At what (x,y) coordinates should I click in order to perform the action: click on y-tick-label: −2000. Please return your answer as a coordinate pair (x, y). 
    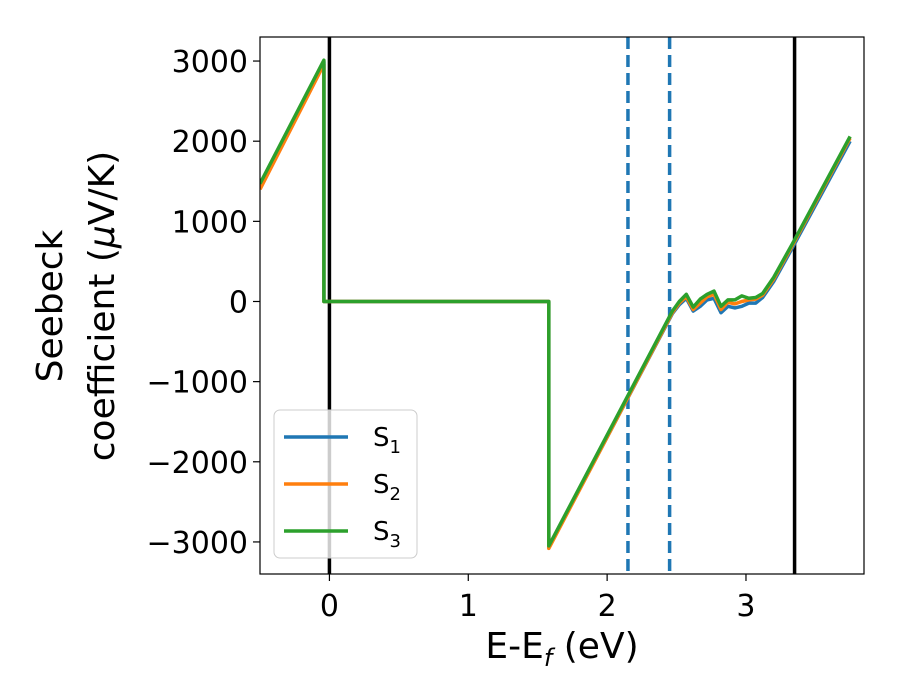
    Looking at the image, I should click on (197, 463).